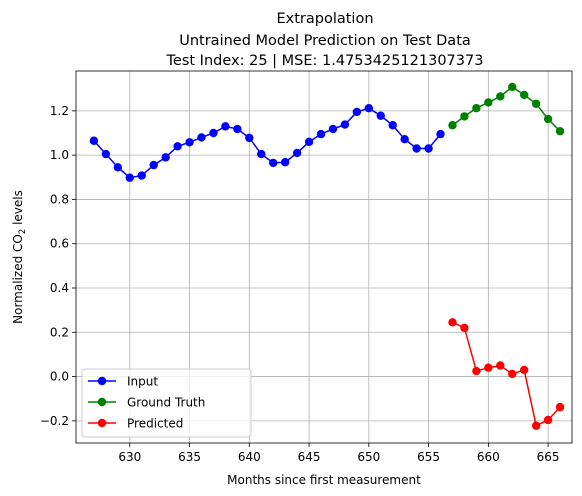 The image size is (582, 496). Describe the element at coordinates (59, 332) in the screenshot. I see `y-tick-label: 0.2` at that location.